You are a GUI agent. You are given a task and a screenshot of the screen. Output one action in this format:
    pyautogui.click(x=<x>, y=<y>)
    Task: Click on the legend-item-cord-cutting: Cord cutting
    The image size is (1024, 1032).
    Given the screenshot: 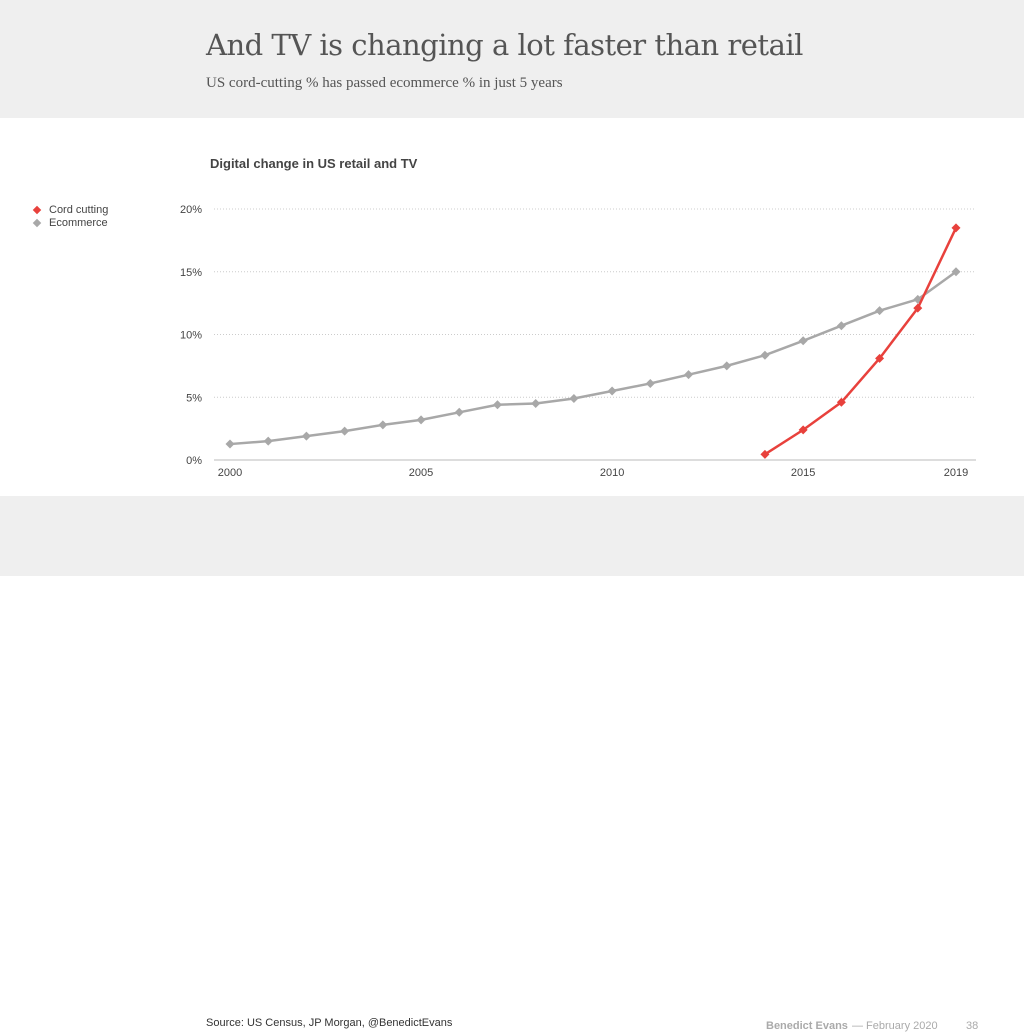 What is the action you would take?
    pyautogui.click(x=70, y=209)
    